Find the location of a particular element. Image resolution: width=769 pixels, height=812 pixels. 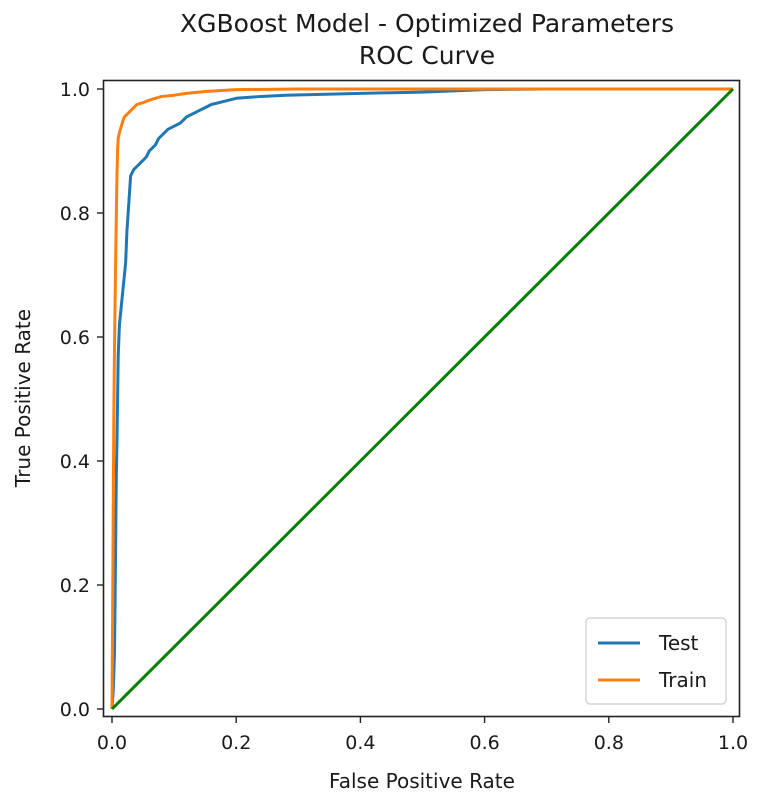

x-tick-label: 0.4 is located at coordinates (360, 743).